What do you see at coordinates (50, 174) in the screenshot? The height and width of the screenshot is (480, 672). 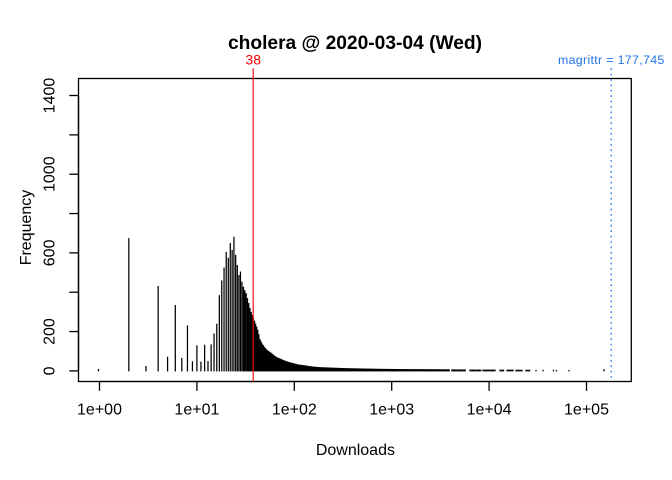 I see `svg-text: 1000` at bounding box center [50, 174].